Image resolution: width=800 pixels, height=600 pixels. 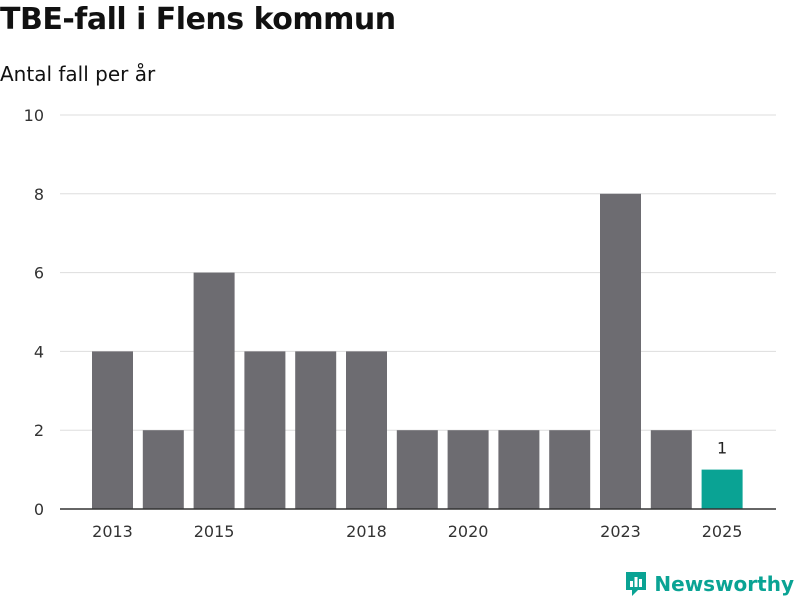 I want to click on y-tick-label: 6, so click(x=39, y=273).